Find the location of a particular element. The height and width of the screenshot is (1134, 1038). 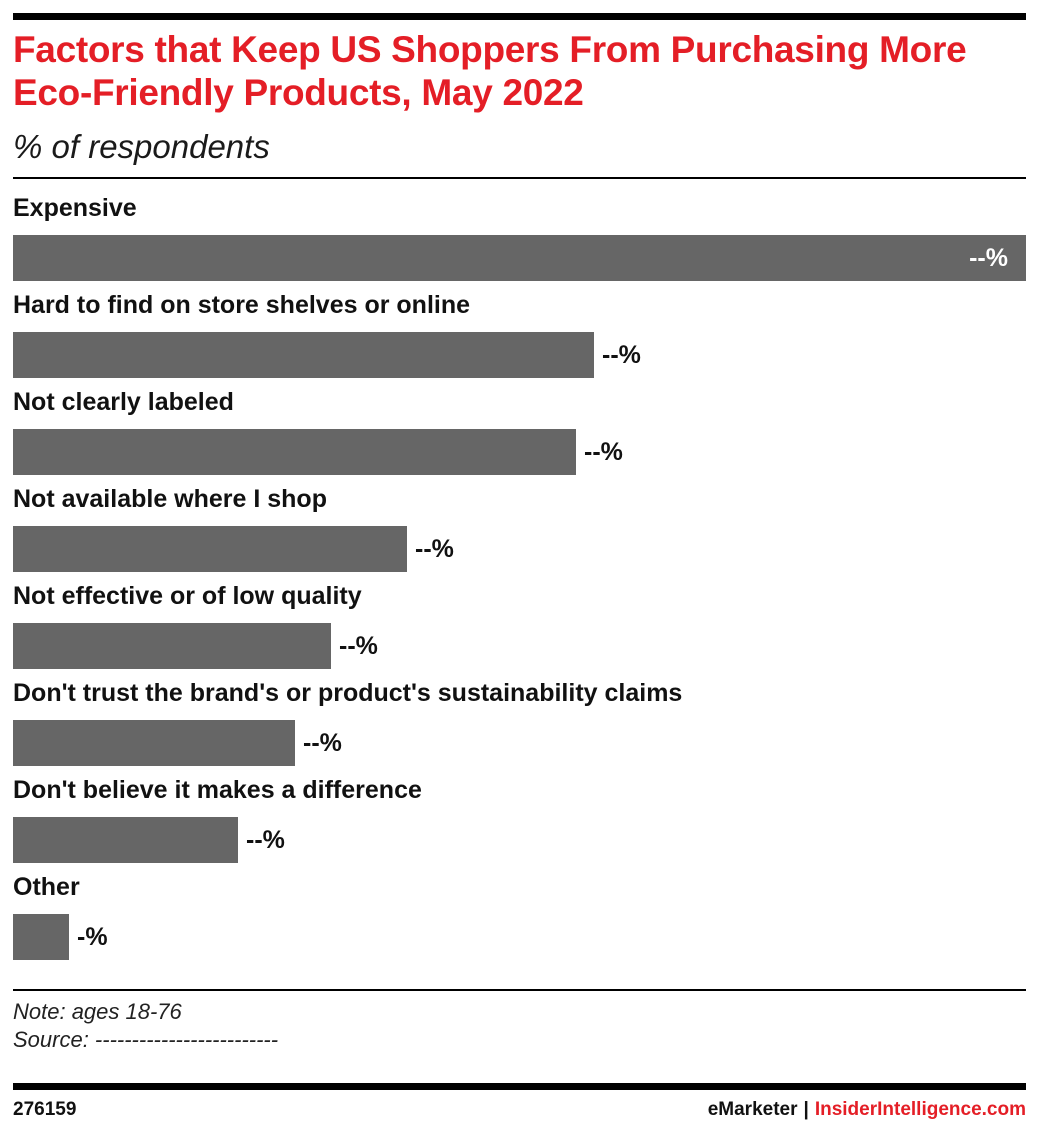

category-label: Other is located at coordinates (46, 887).